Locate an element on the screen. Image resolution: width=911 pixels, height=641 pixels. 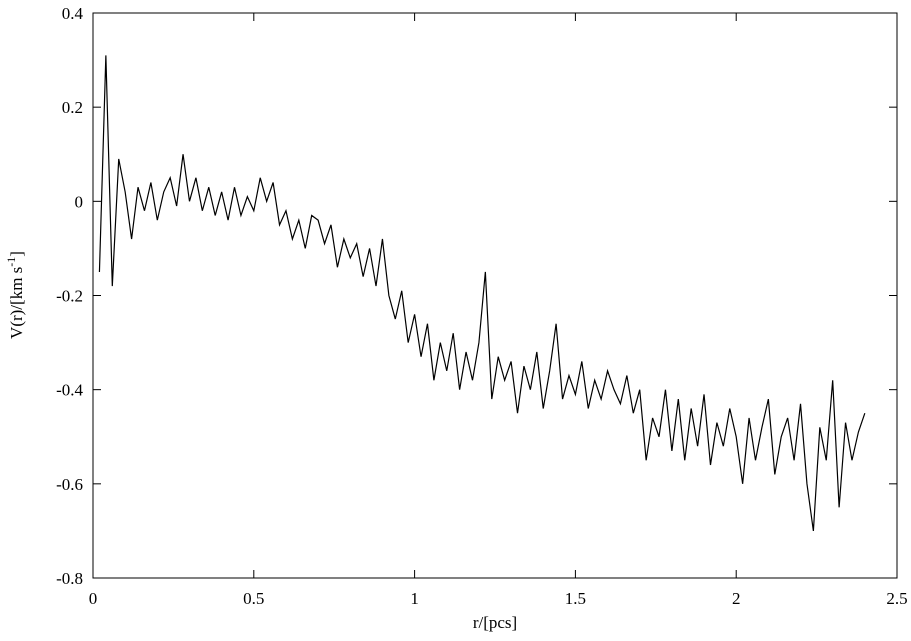
y-tick-label: 0 is located at coordinates (79, 201).